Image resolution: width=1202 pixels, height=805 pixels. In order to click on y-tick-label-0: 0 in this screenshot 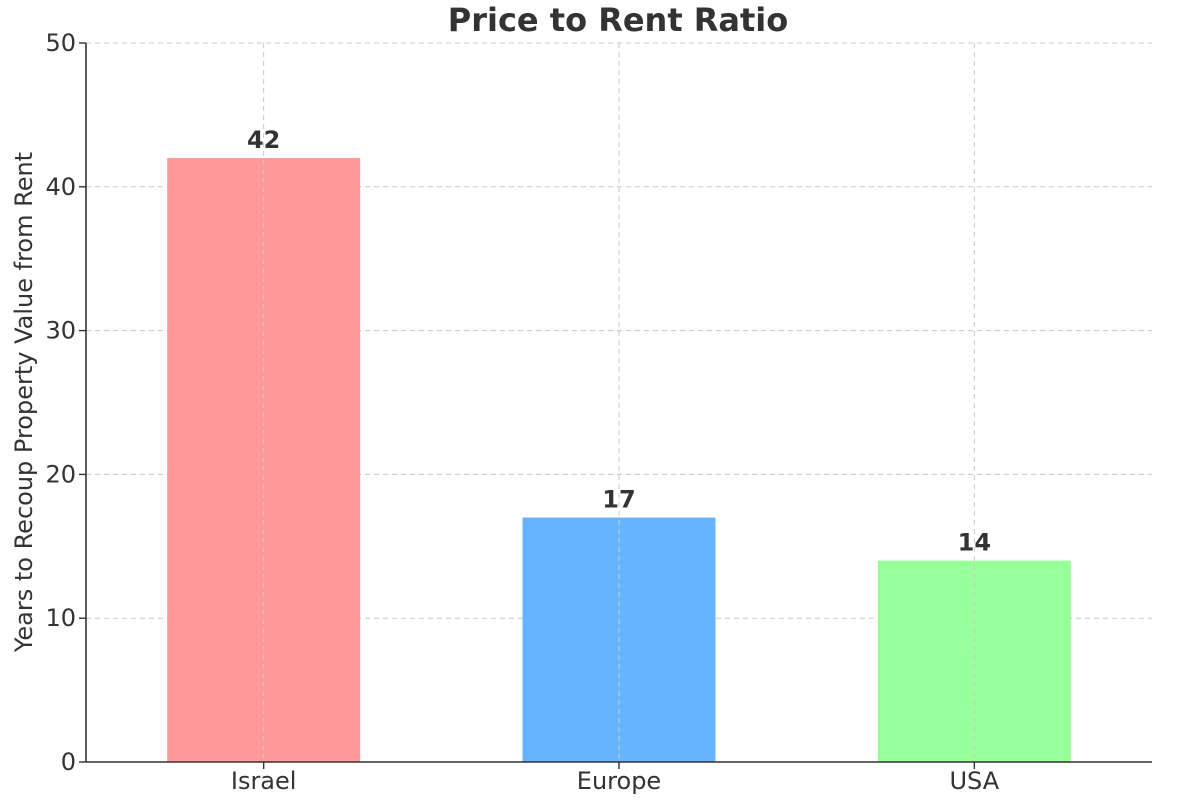, I will do `click(68, 762)`.